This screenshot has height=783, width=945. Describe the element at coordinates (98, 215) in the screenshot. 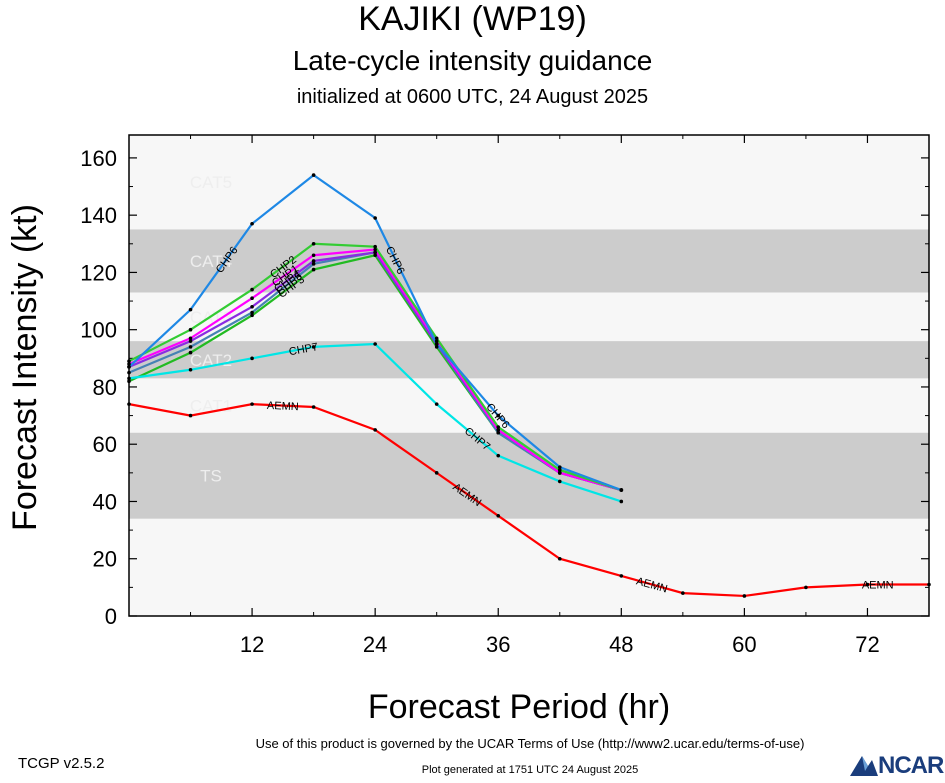

I see `y-tick-label: 140` at that location.